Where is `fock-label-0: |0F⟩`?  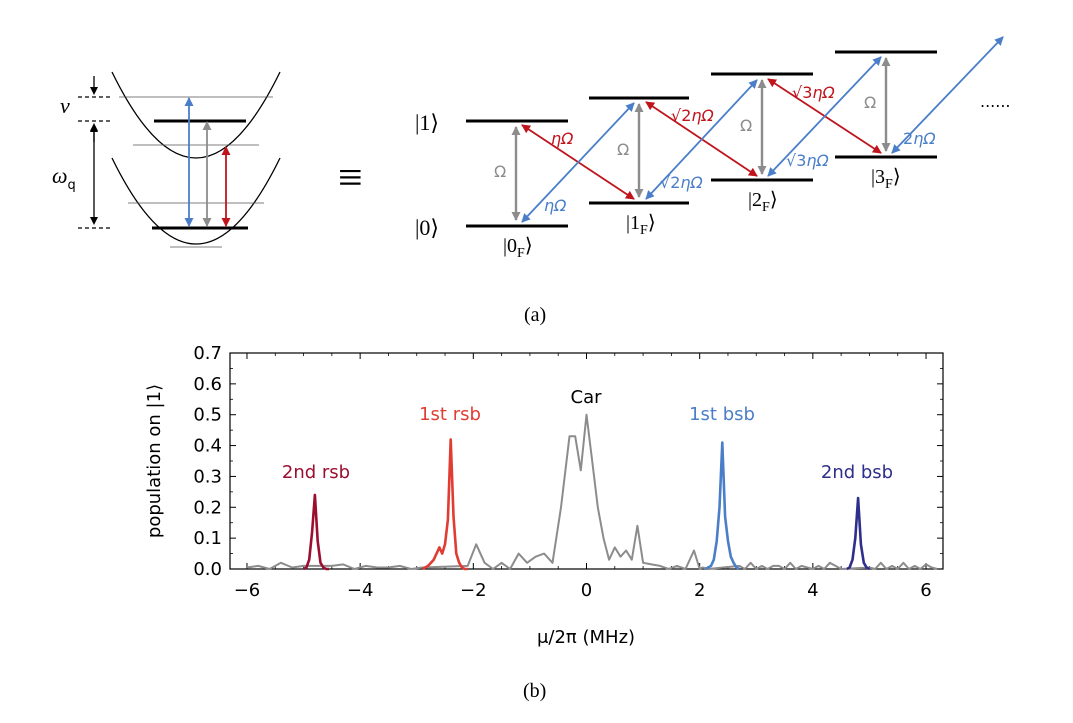 fock-label-0: |0F⟩ is located at coordinates (518, 248).